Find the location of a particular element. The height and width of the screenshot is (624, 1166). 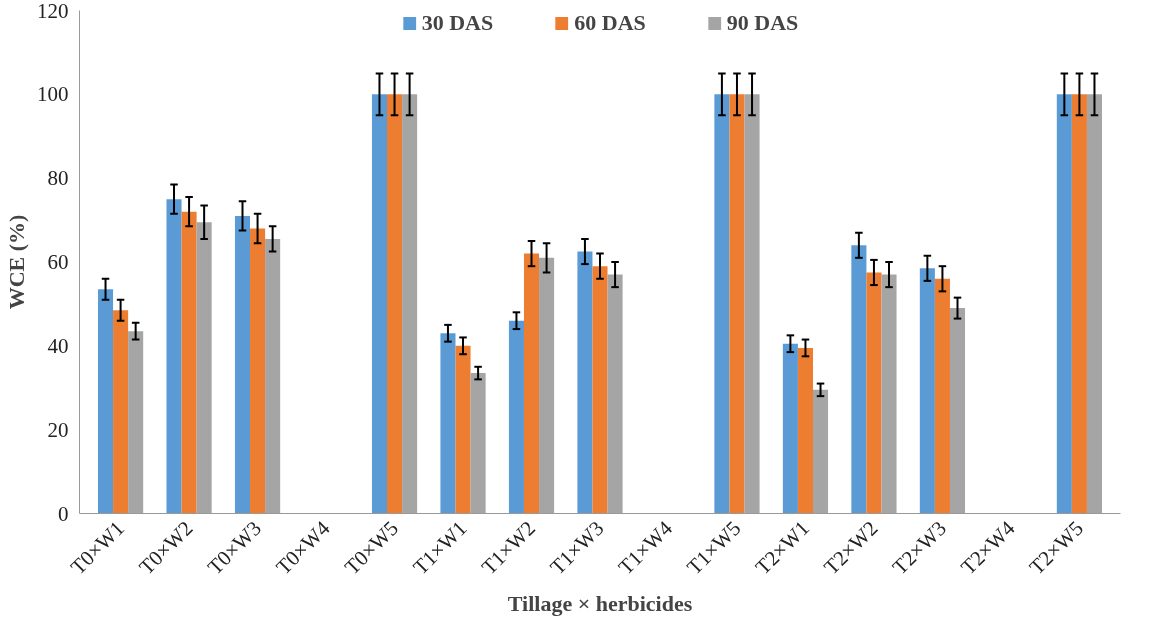

y-axis-title: WCE (%) is located at coordinates (16, 262).